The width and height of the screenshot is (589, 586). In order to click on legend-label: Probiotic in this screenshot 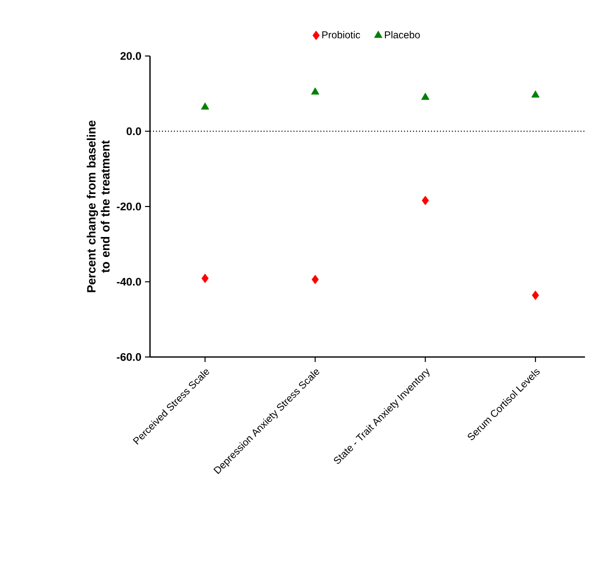, I will do `click(341, 34)`.